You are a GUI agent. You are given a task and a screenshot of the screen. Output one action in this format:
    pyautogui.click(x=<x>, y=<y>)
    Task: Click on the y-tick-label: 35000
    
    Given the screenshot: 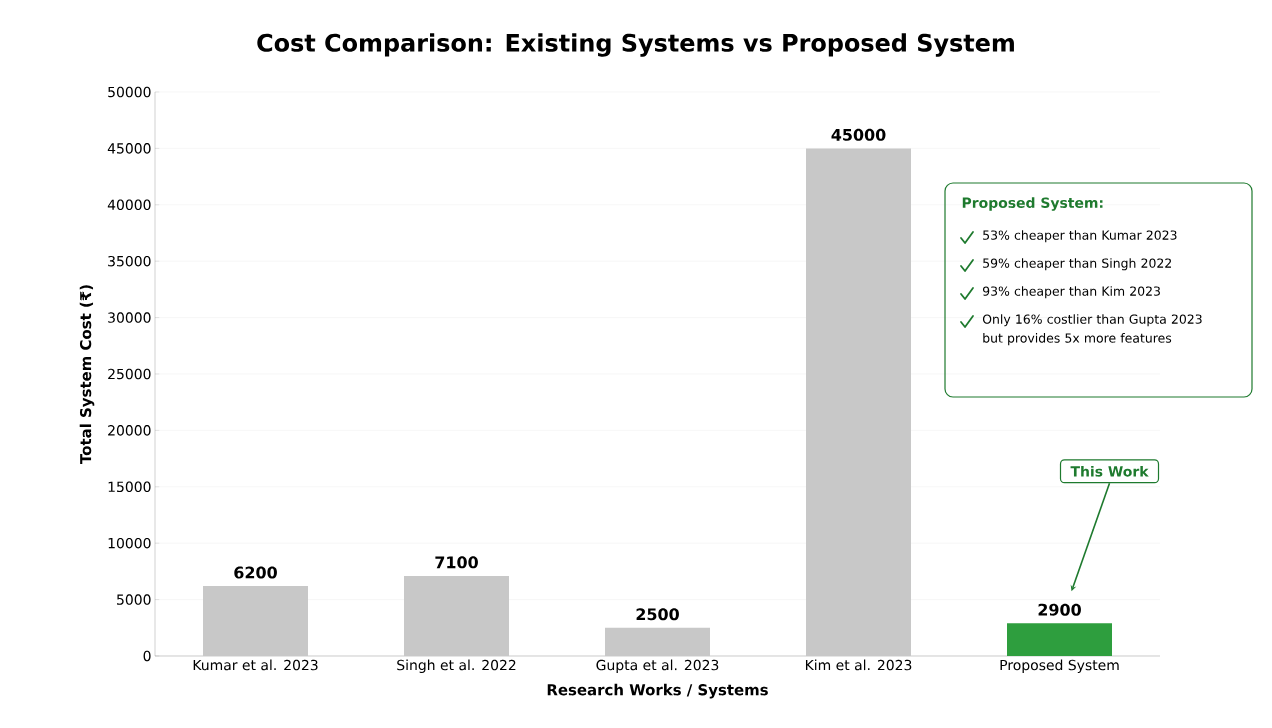 What is the action you would take?
    pyautogui.click(x=129, y=261)
    